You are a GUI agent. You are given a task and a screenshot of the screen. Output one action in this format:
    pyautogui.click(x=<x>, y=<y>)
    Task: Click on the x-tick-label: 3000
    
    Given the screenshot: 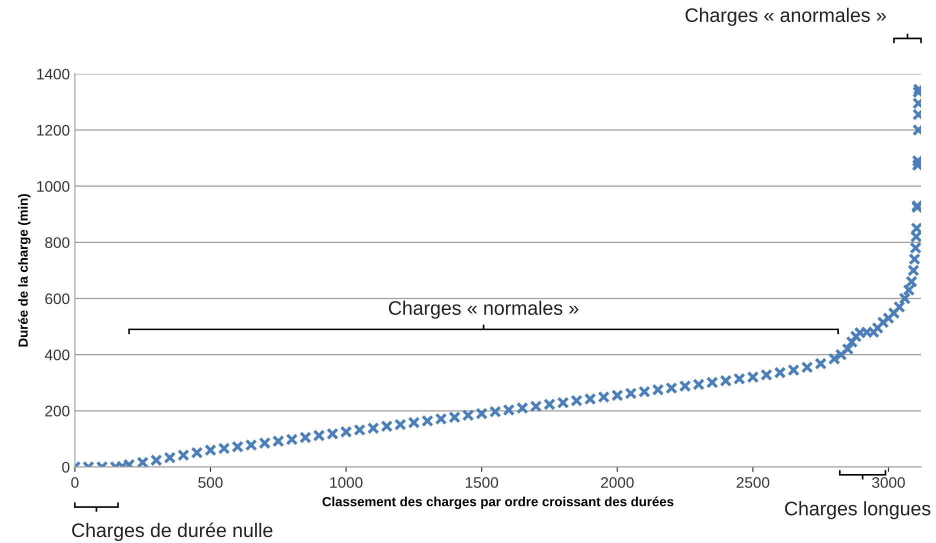 What is the action you would take?
    pyautogui.click(x=888, y=482)
    